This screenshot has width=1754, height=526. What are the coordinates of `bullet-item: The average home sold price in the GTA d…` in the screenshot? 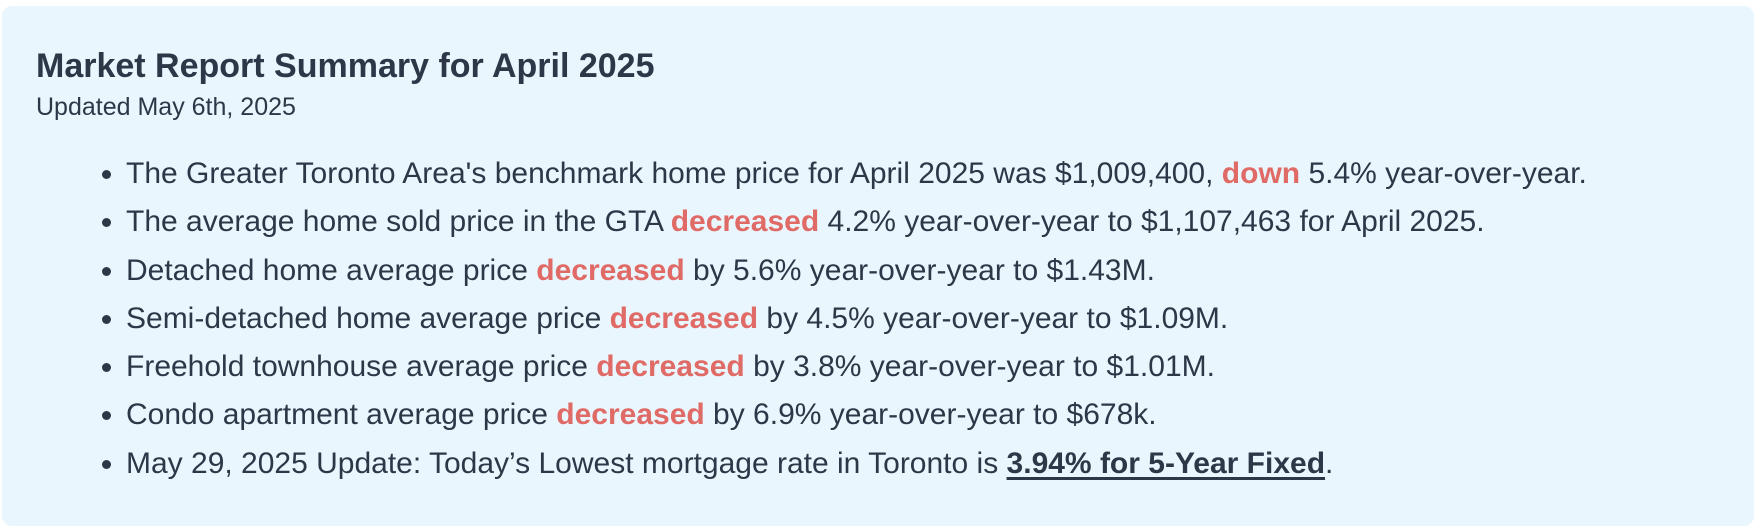 It's located at (844, 222).